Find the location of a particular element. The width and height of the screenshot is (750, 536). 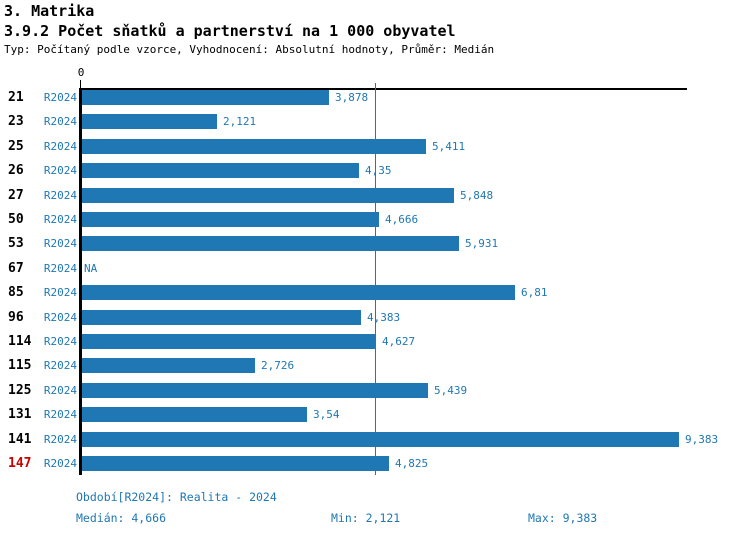

row-id-label: 125 is located at coordinates (20, 390).